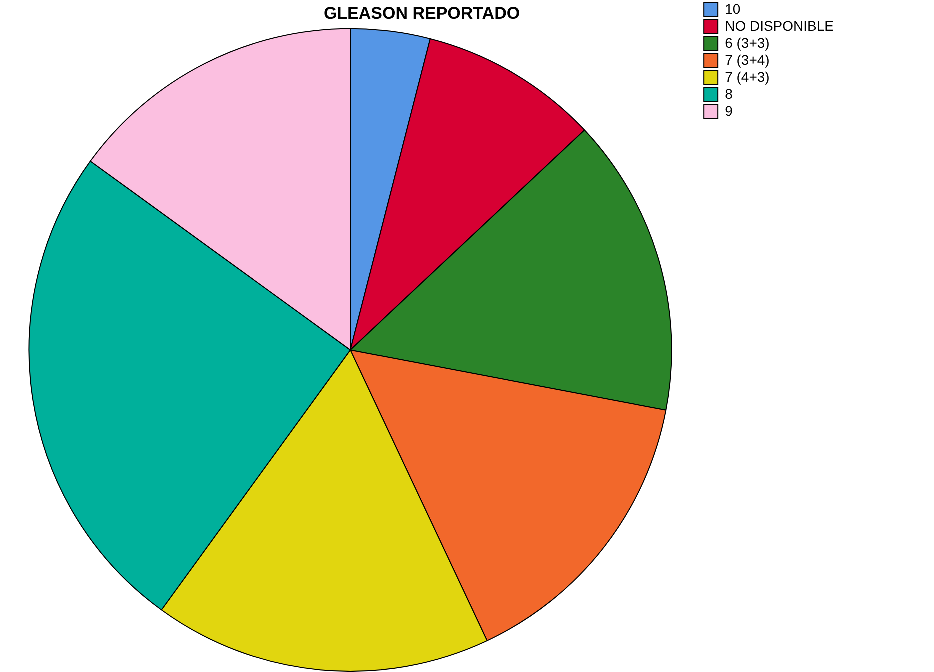  Describe the element at coordinates (779, 26) in the screenshot. I see `legend-label: NO DISPONIBLE` at that location.